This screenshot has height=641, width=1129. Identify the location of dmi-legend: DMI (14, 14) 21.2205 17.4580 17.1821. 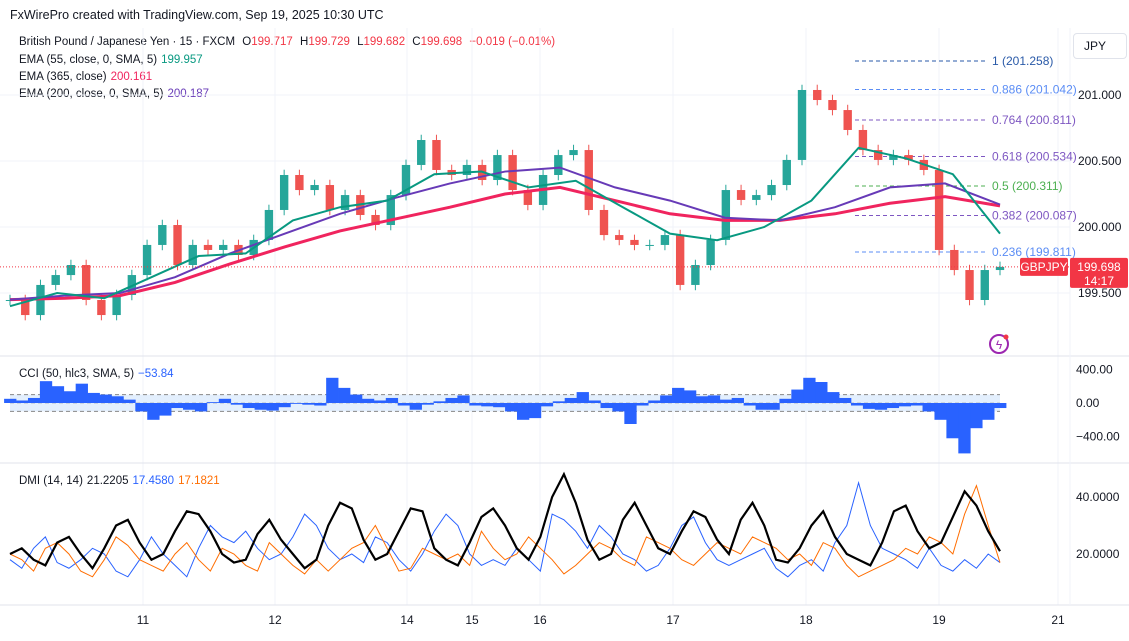
(121, 481).